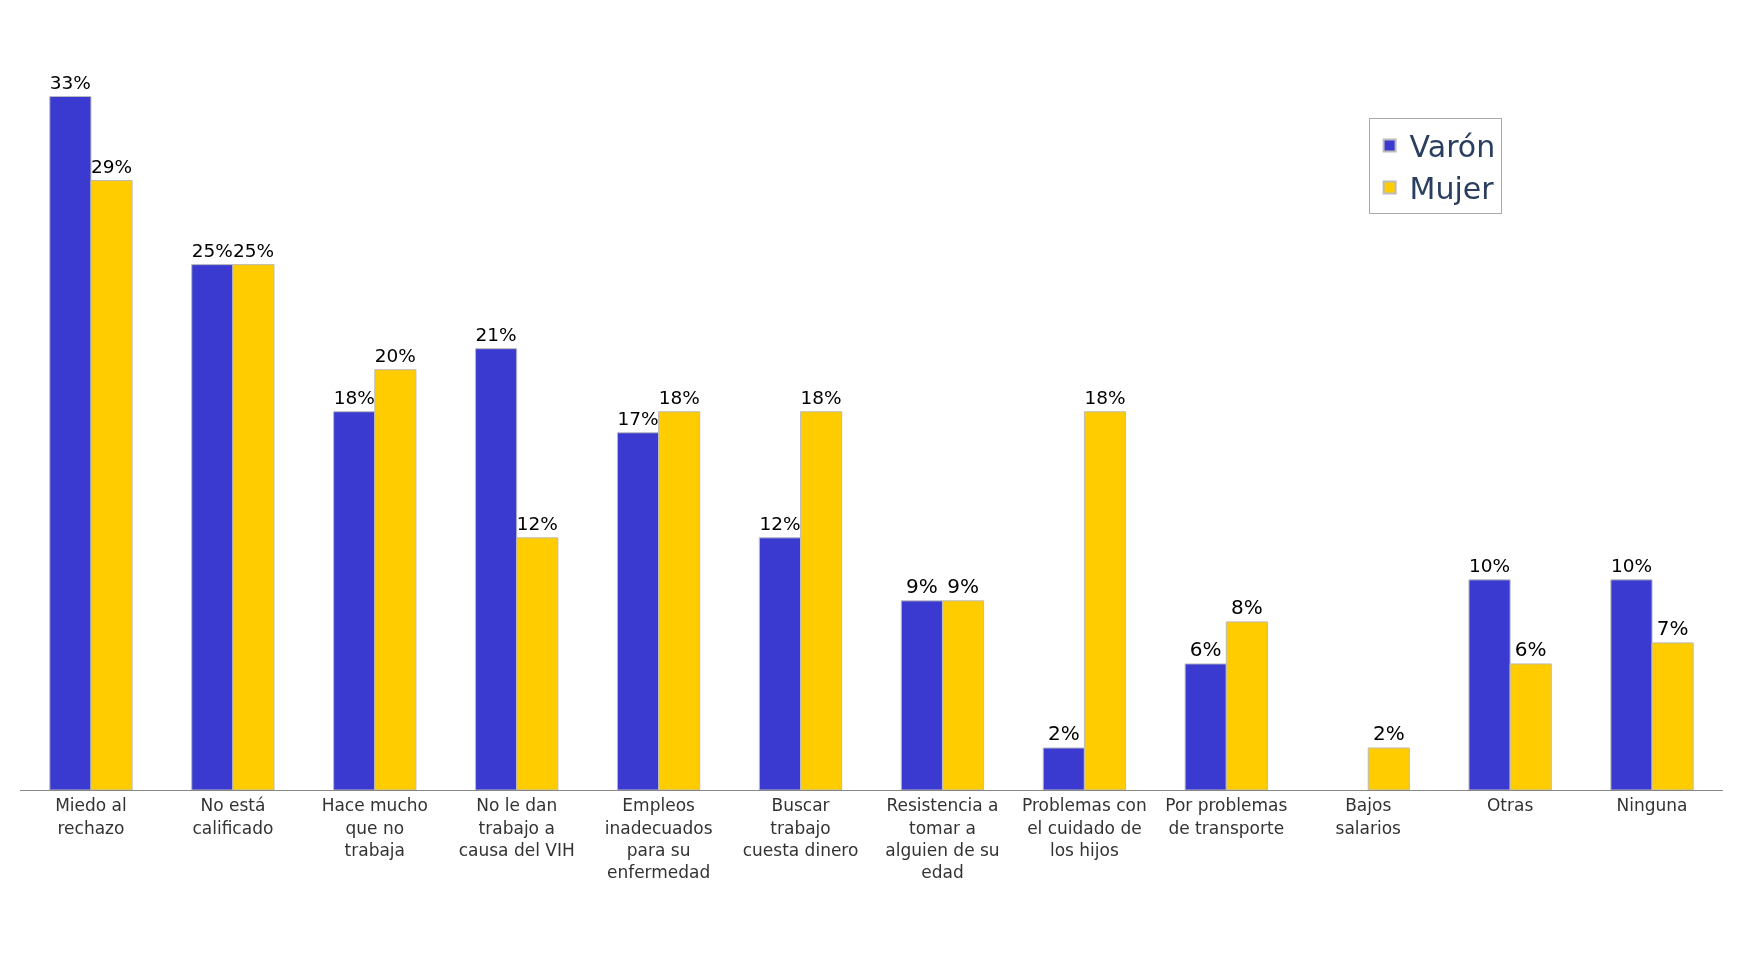 The width and height of the screenshot is (1743, 960). Describe the element at coordinates (658, 838) in the screenshot. I see `x-tick-label: Empleos inadecuados para su enfermedad` at that location.